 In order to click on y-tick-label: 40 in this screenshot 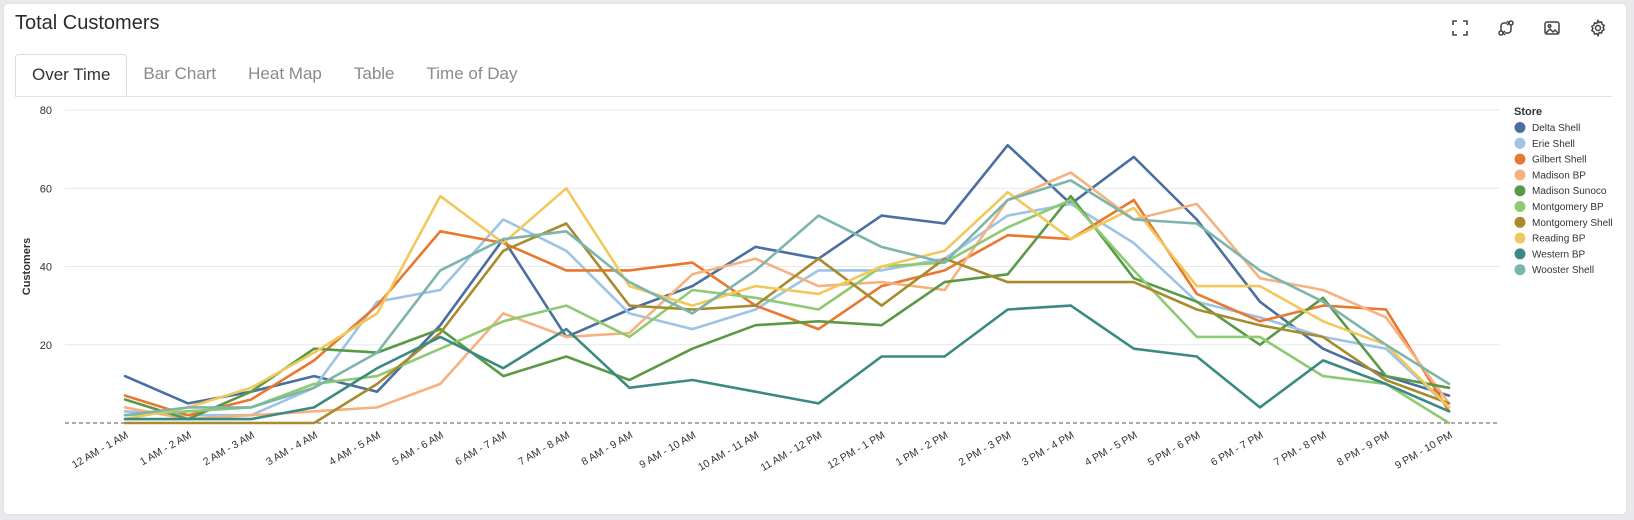, I will do `click(46, 268)`.